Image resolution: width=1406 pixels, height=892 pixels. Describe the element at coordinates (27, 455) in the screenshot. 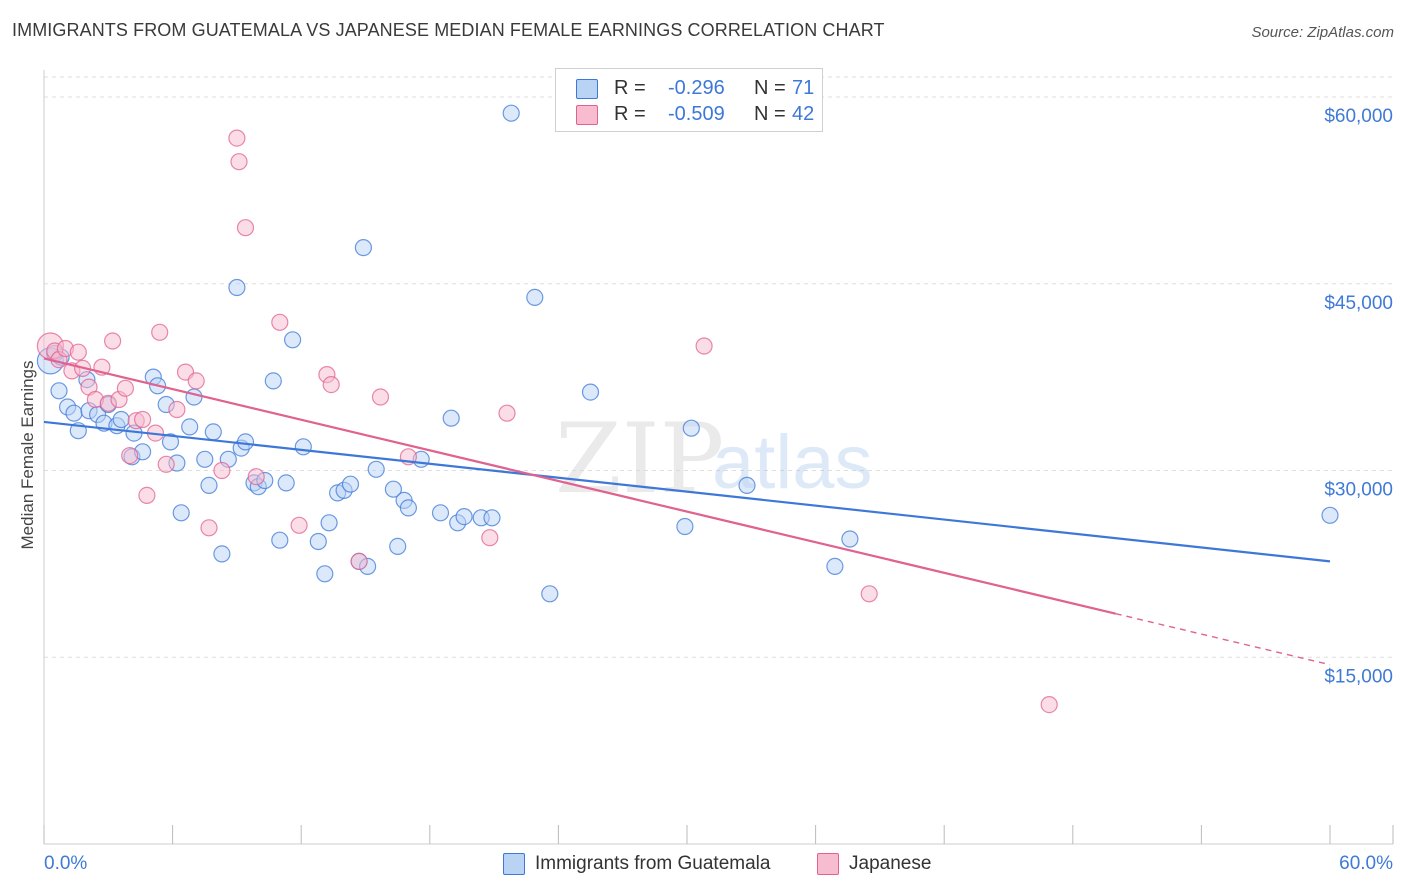

I see `y-axis-label: Median Female Earnings` at that location.